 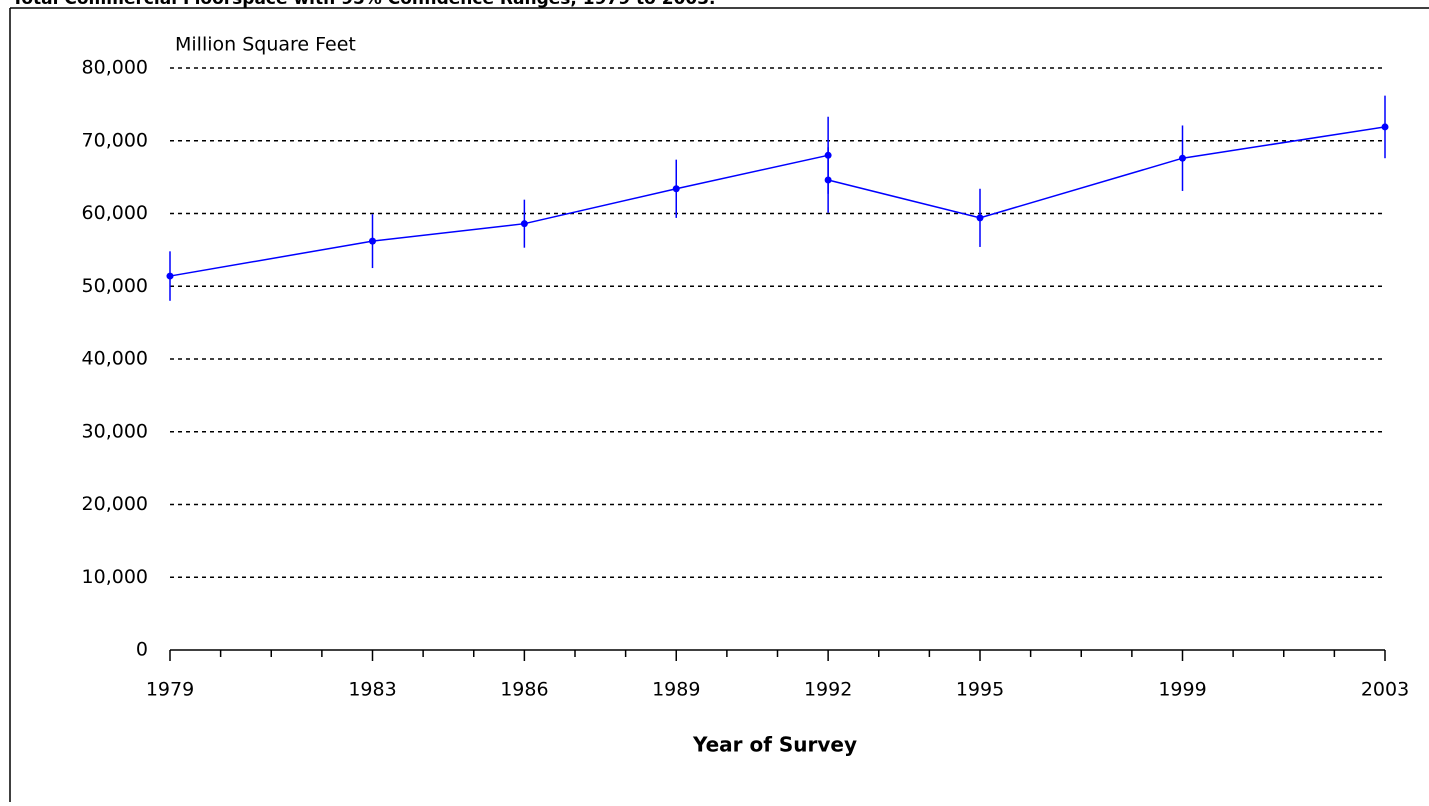 What do you see at coordinates (676, 690) in the screenshot?
I see `x-tick-label: 1989` at bounding box center [676, 690].